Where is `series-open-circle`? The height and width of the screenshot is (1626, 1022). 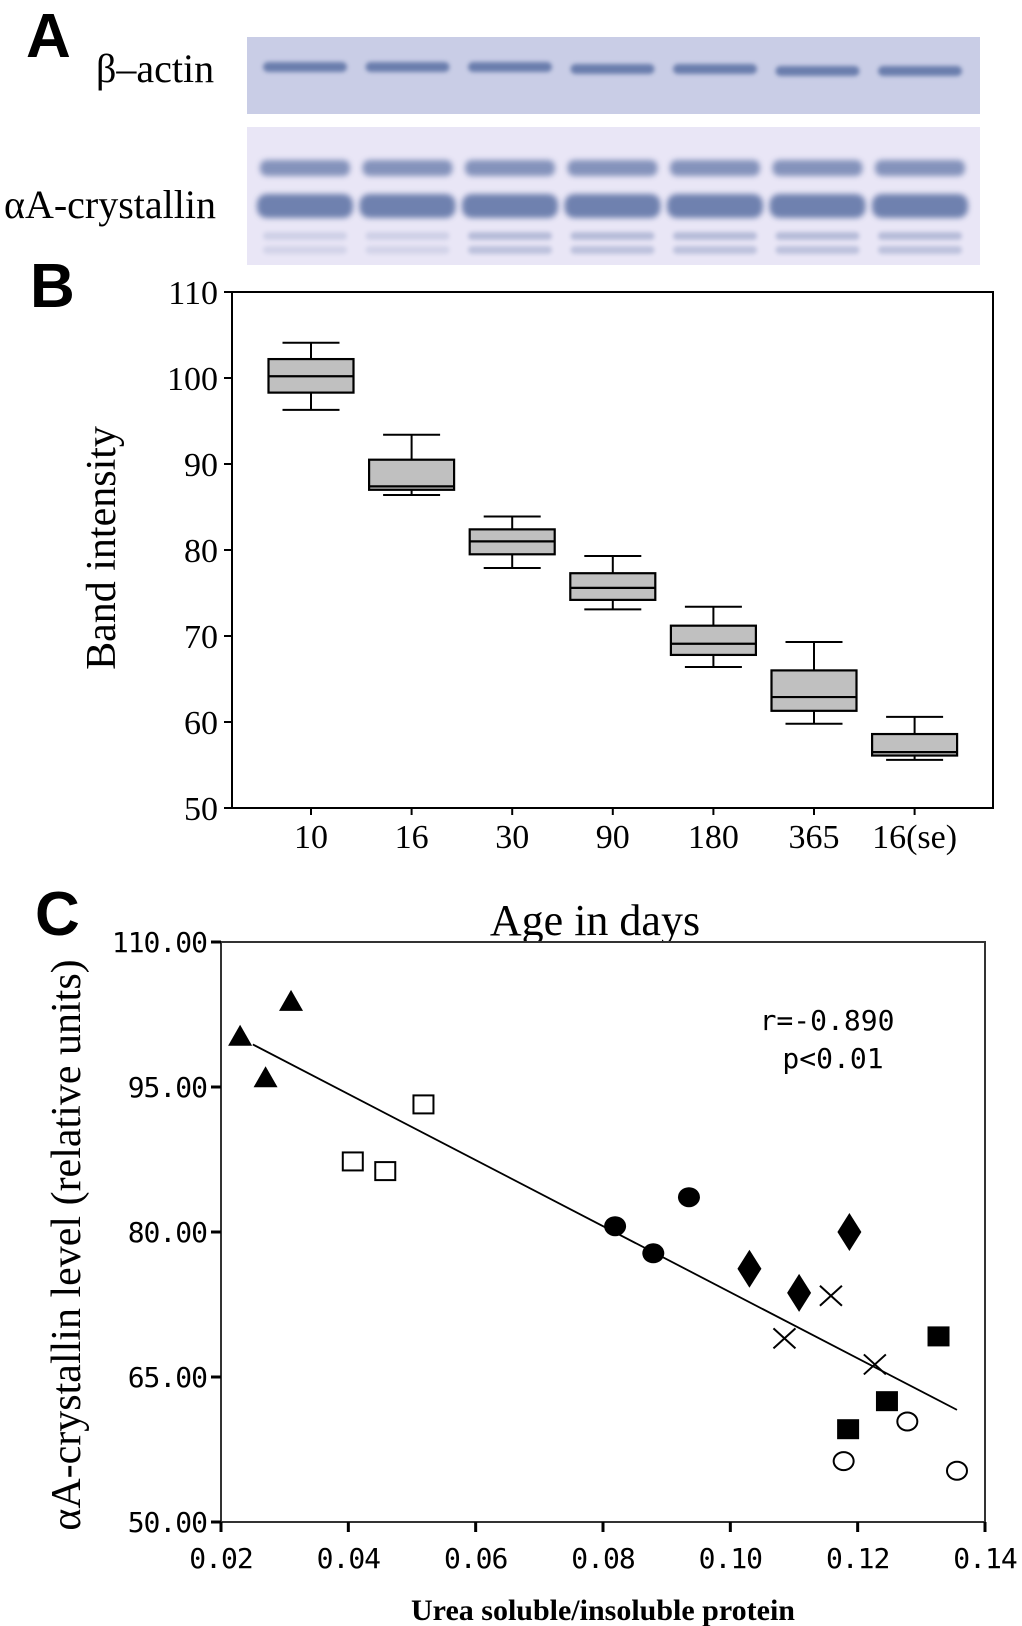 series-open-circle is located at coordinates (900, 1446).